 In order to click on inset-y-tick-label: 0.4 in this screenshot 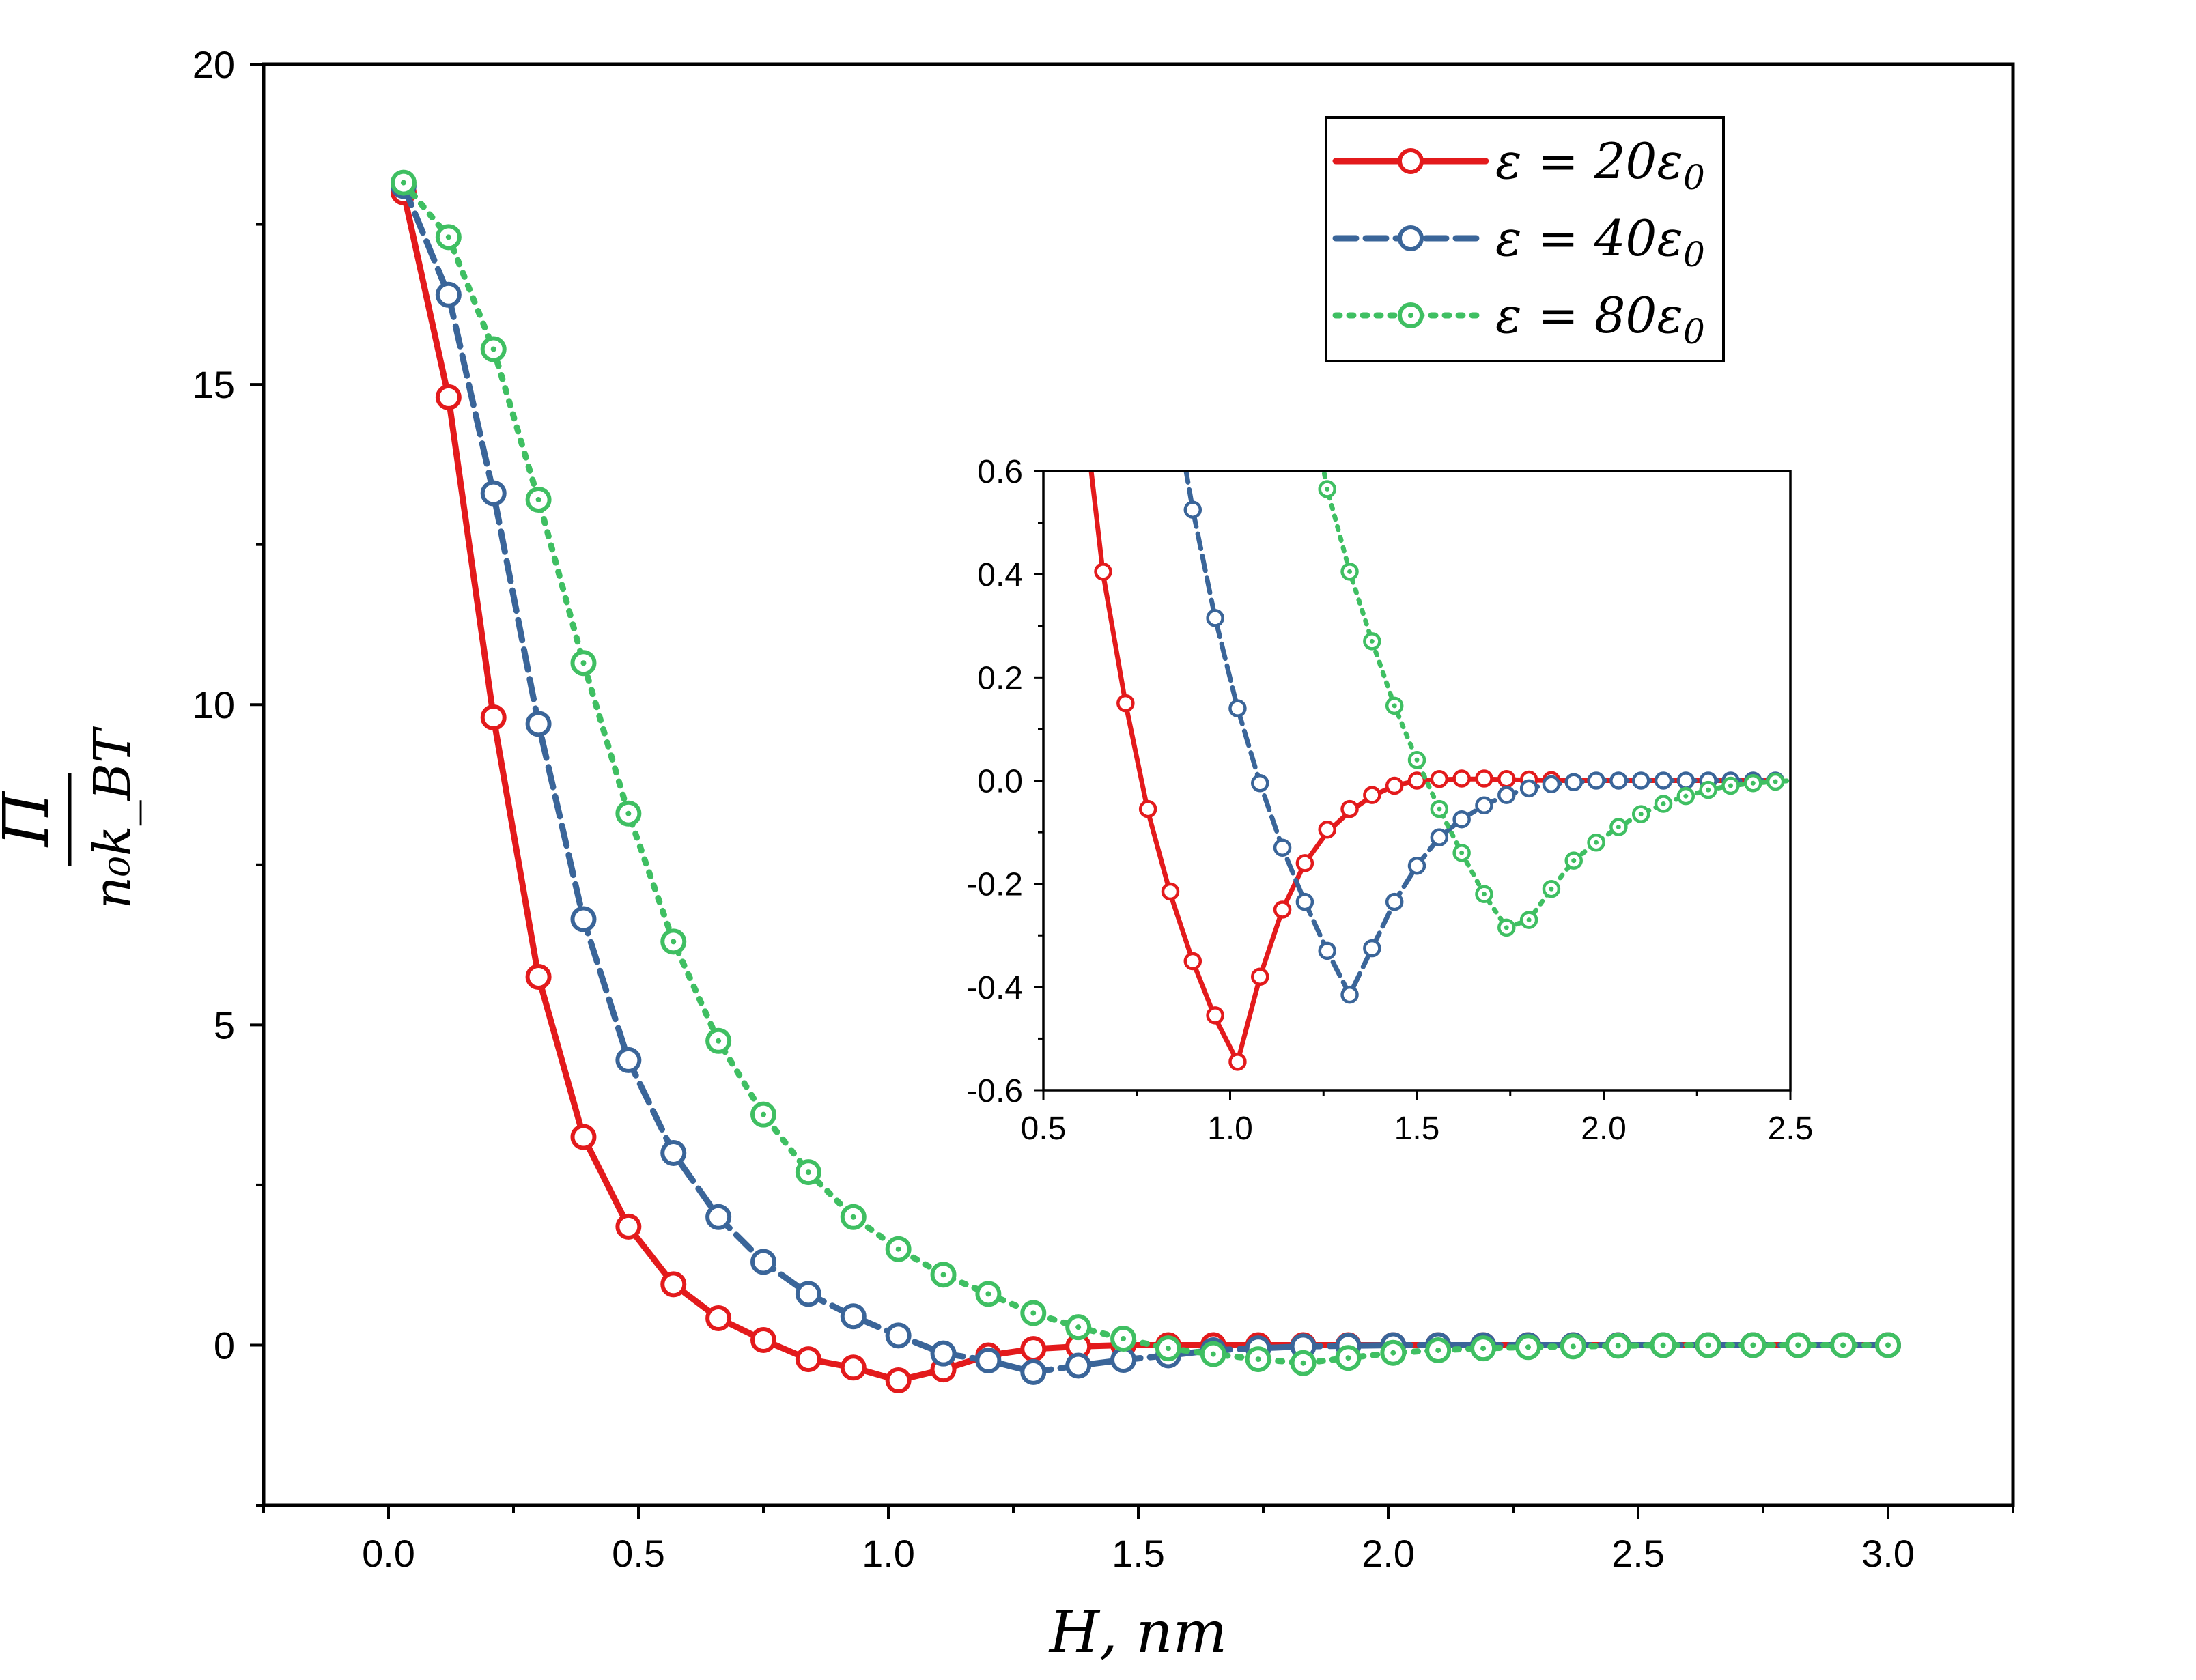, I will do `click(1000, 575)`.